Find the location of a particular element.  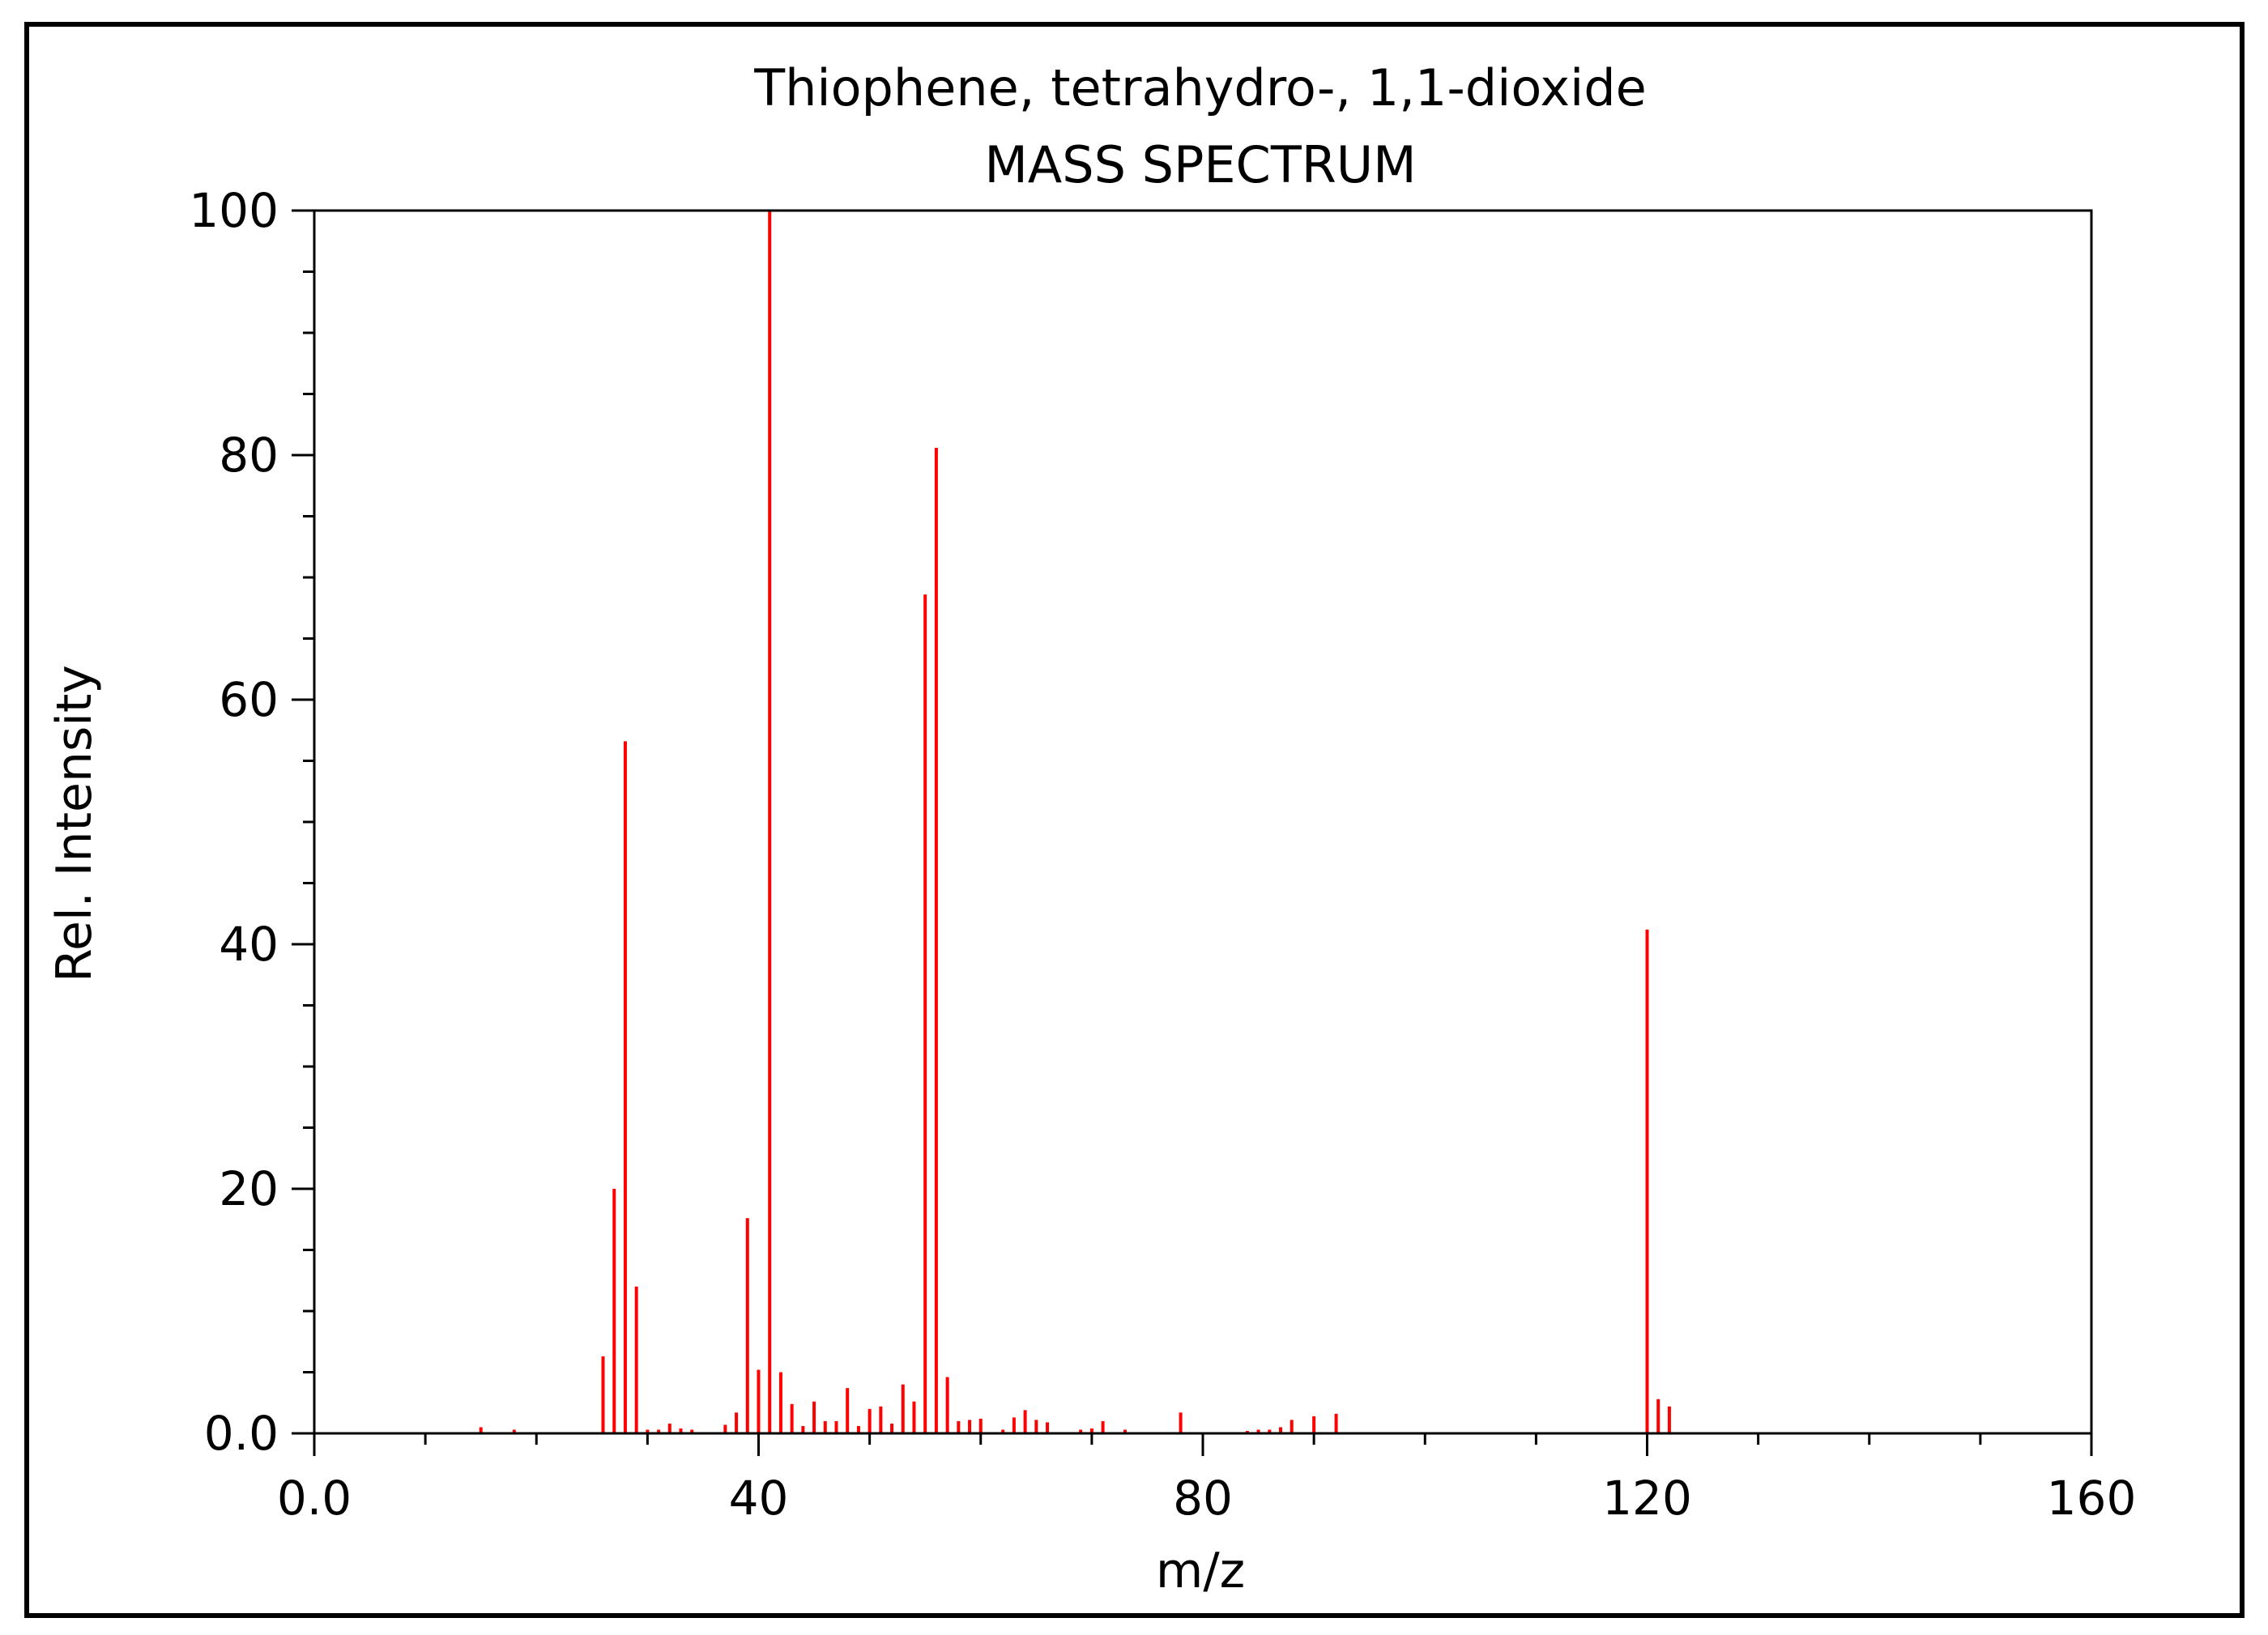

x-tick-label: 120 is located at coordinates (1647, 1498).